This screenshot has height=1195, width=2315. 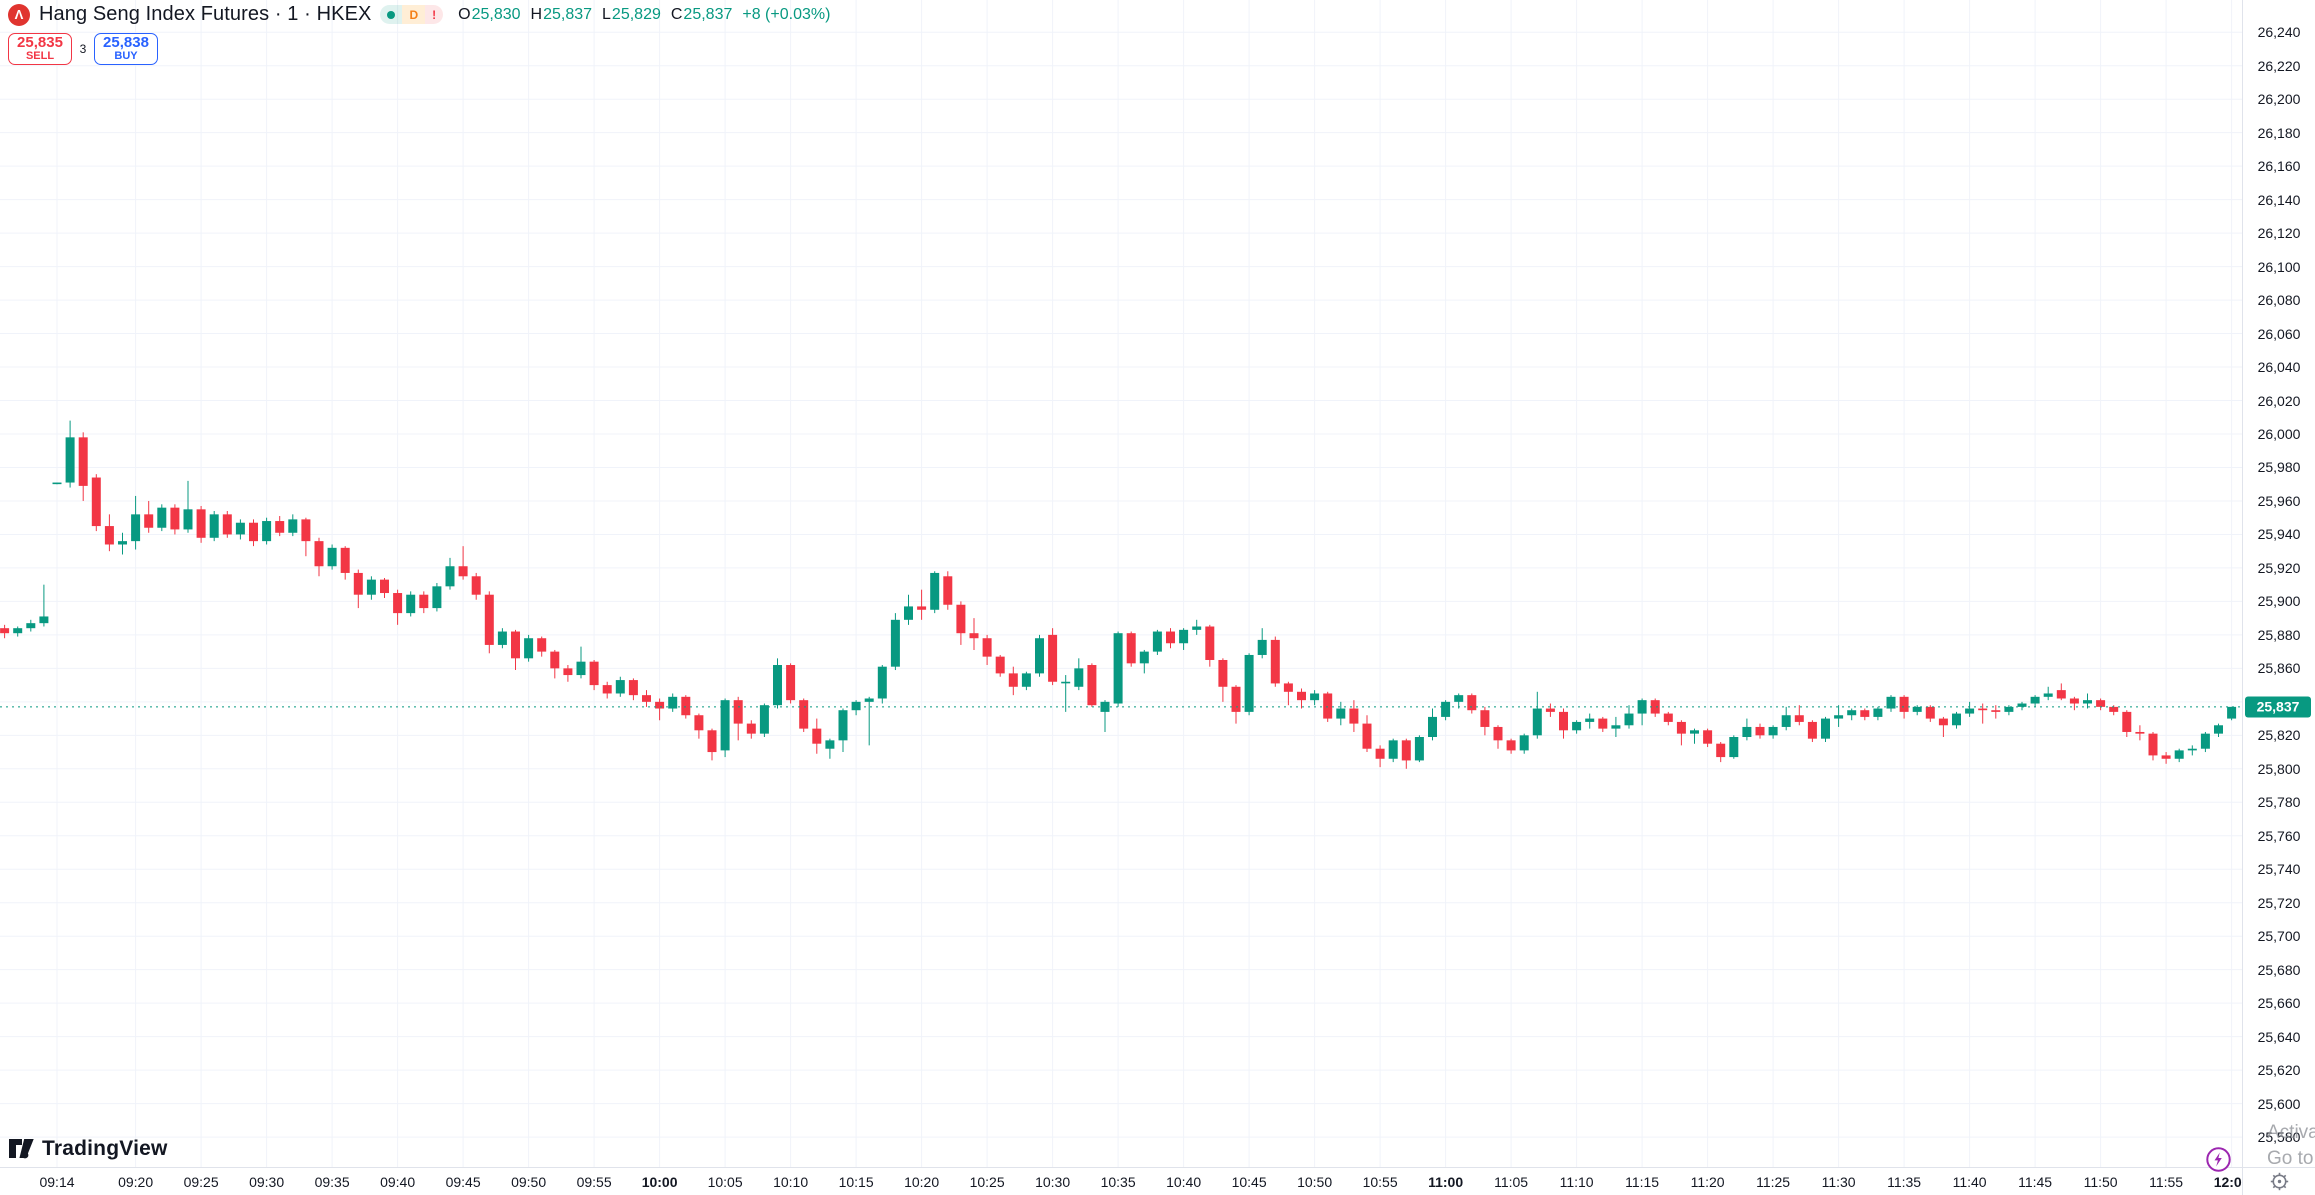 I want to click on axis-settings-corner, so click(x=2279, y=1181).